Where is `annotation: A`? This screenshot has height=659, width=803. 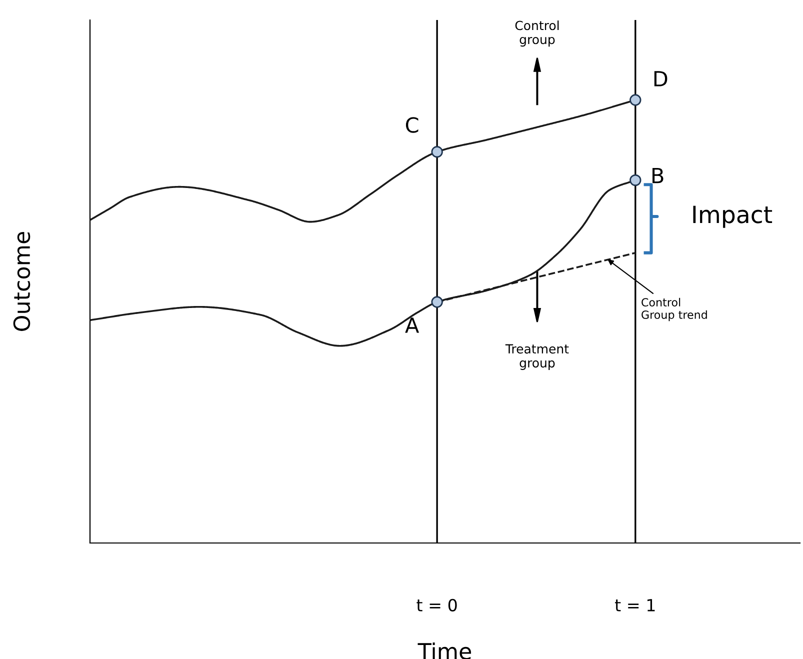 annotation: A is located at coordinates (412, 325).